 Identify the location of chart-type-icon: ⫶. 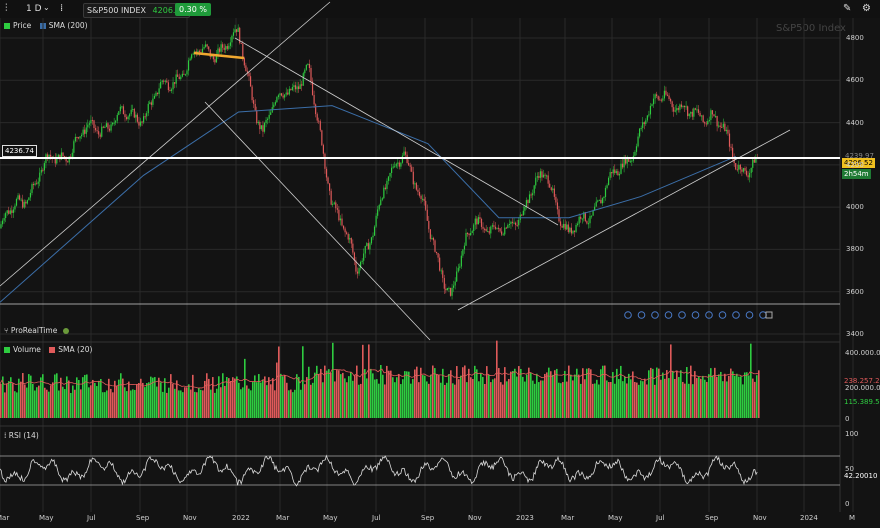
(6, 8).